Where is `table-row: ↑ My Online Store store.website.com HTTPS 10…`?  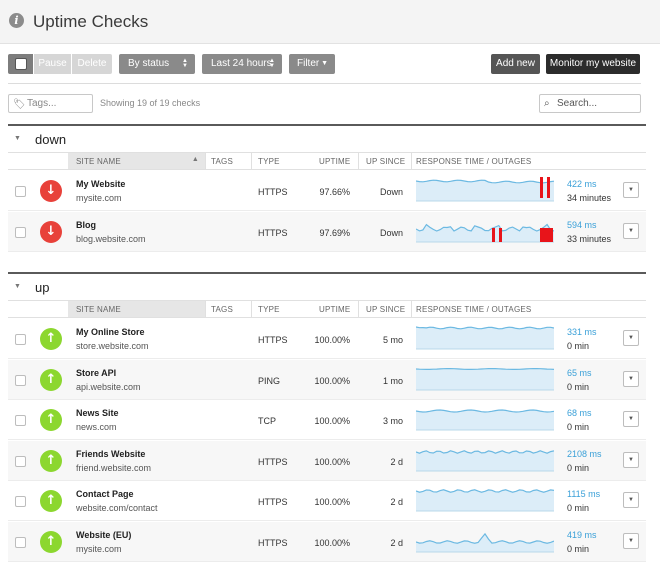
table-row: ↑ My Online Store store.website.com HTTPS 10… is located at coordinates (327, 339).